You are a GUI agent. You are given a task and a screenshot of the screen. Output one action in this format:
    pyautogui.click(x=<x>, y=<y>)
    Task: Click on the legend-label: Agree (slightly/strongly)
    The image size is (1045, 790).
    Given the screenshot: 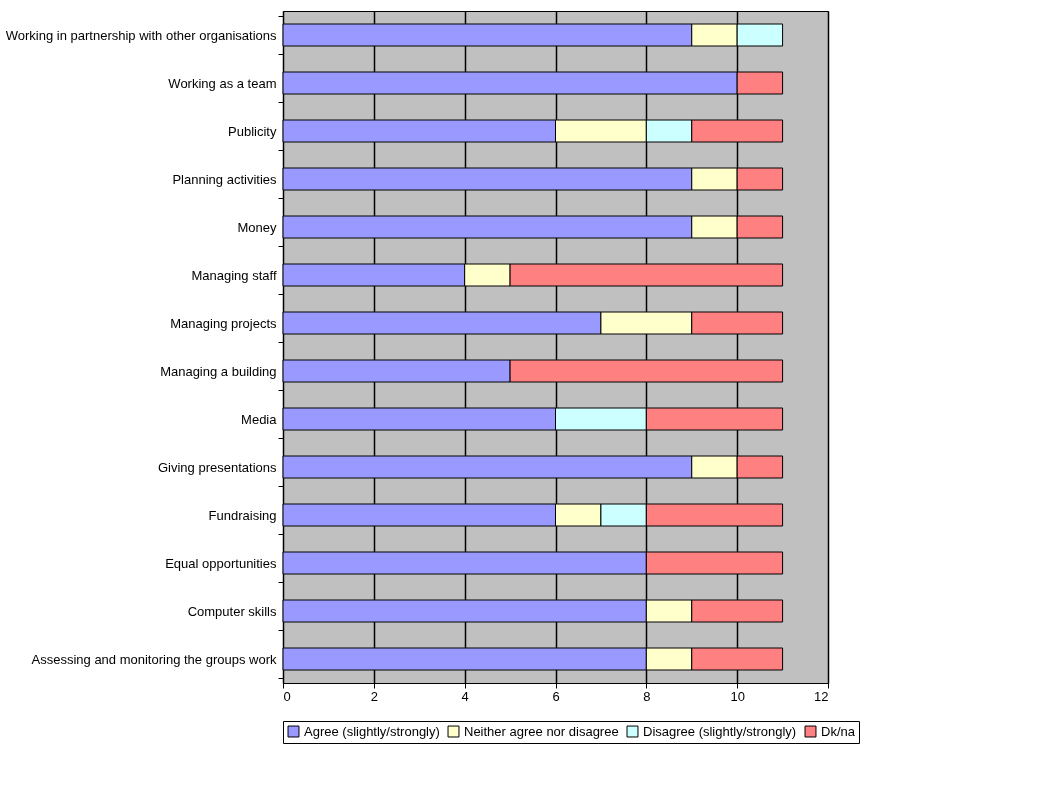 What is the action you would take?
    pyautogui.click(x=372, y=731)
    